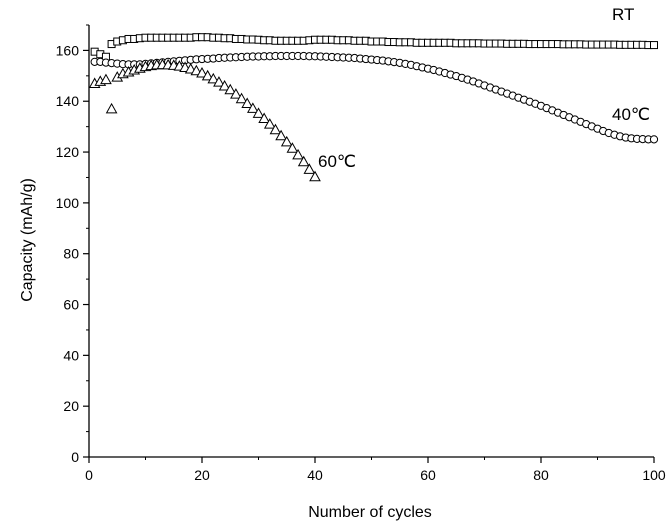 Image resolution: width=668 pixels, height=522 pixels. What do you see at coordinates (89, 475) in the screenshot?
I see `x-tick-label: 0` at bounding box center [89, 475].